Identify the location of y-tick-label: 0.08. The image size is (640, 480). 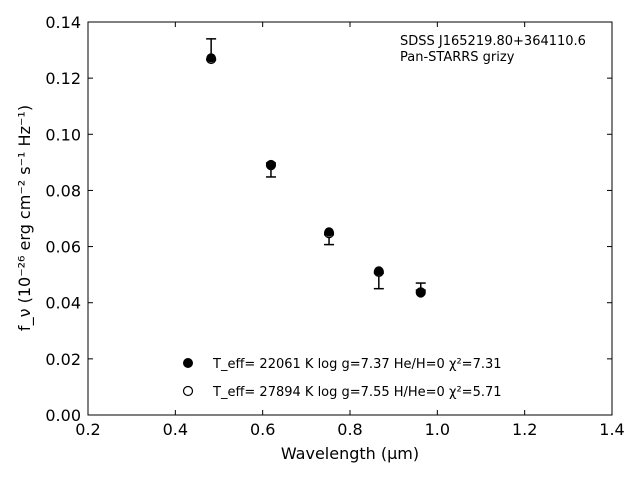
(63, 190).